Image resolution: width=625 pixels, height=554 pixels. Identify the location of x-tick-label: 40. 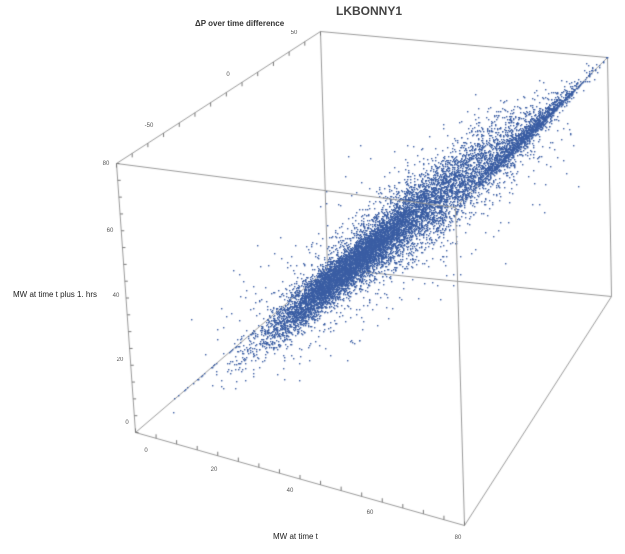
(290, 491).